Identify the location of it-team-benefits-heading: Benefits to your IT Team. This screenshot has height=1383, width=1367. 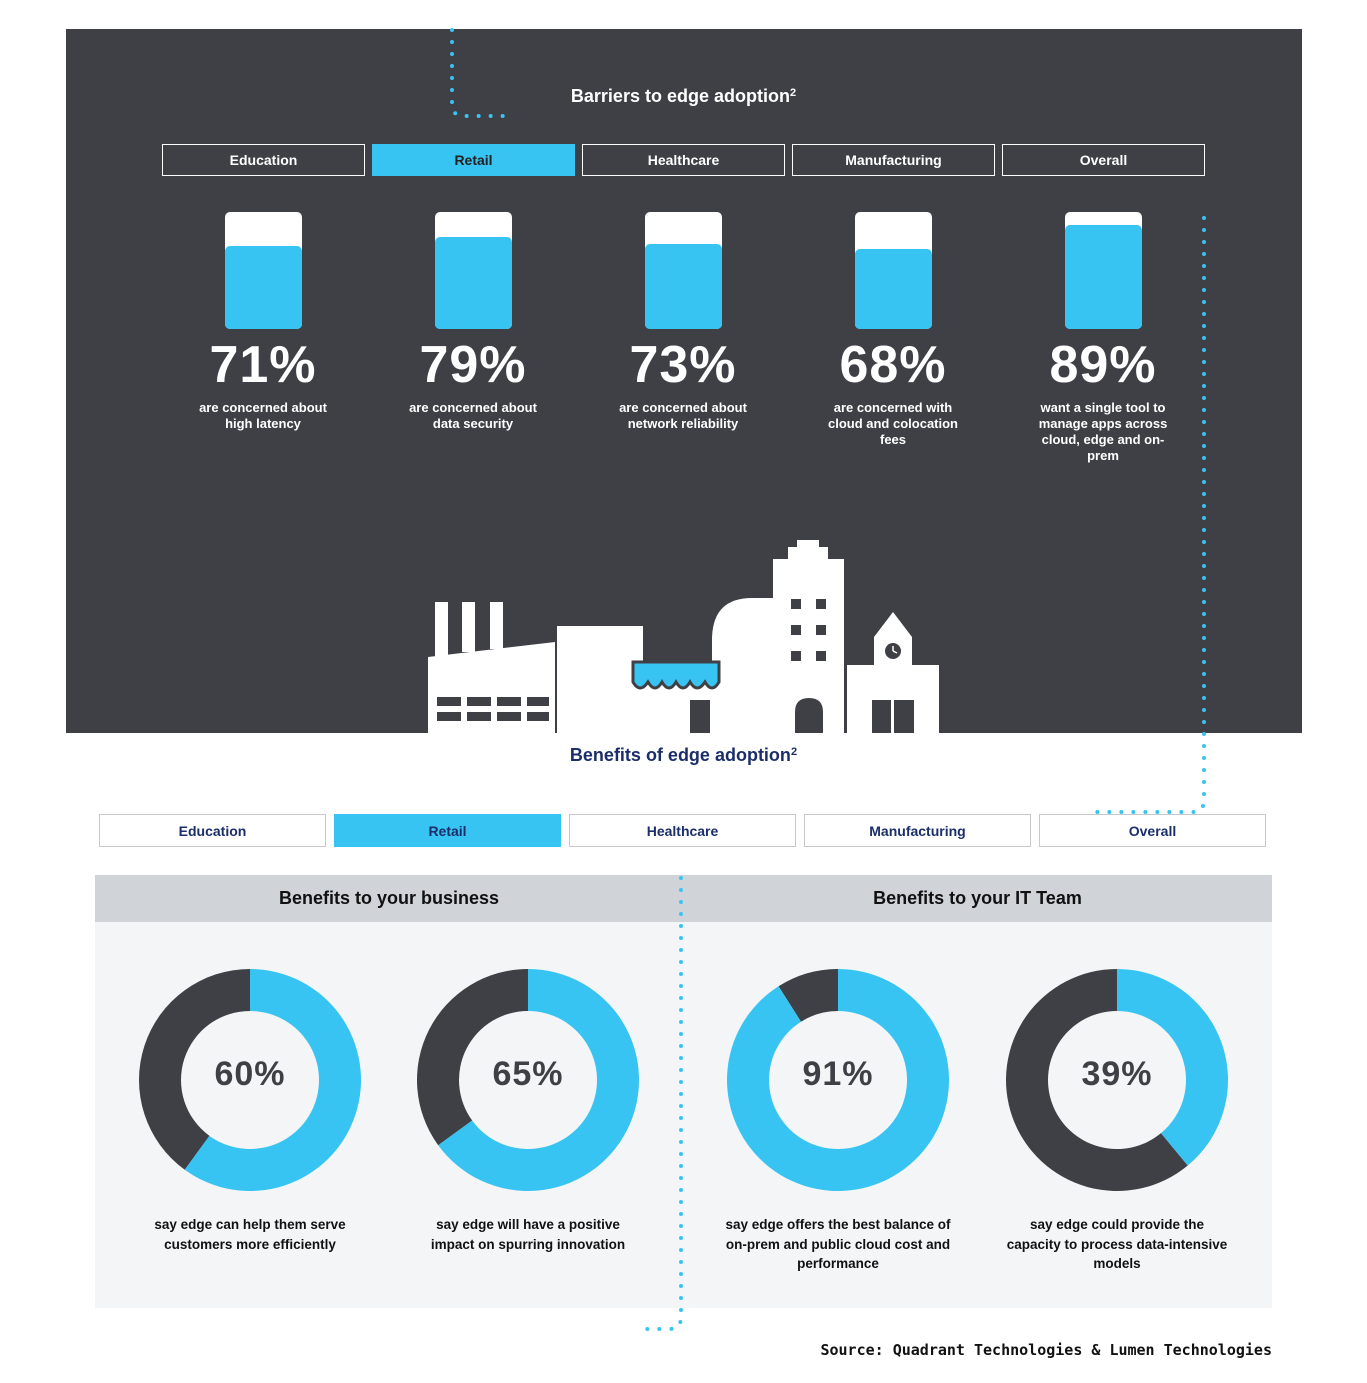
(977, 898).